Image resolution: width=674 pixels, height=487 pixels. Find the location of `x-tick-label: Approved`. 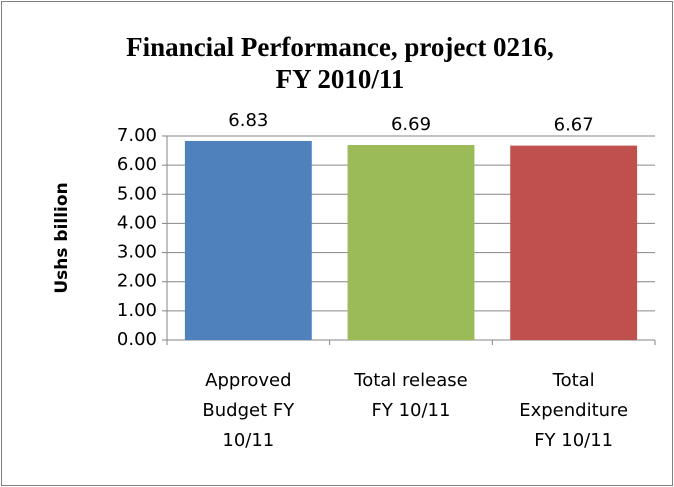

x-tick-label: Approved is located at coordinates (248, 380).